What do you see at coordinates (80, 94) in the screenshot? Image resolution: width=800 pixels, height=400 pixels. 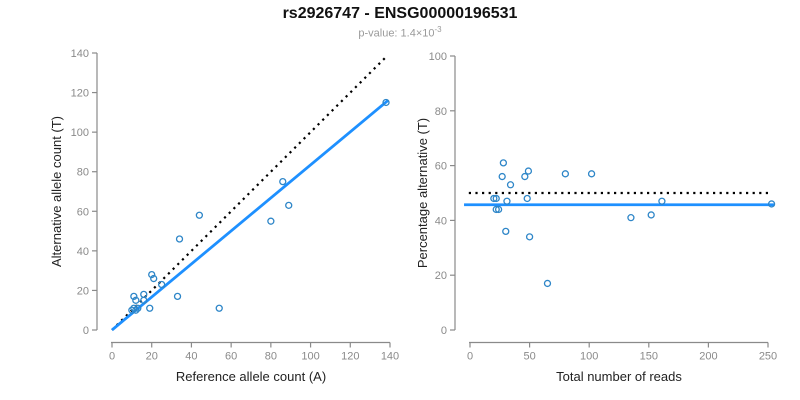 I see `y-tick-label: 120` at bounding box center [80, 94].